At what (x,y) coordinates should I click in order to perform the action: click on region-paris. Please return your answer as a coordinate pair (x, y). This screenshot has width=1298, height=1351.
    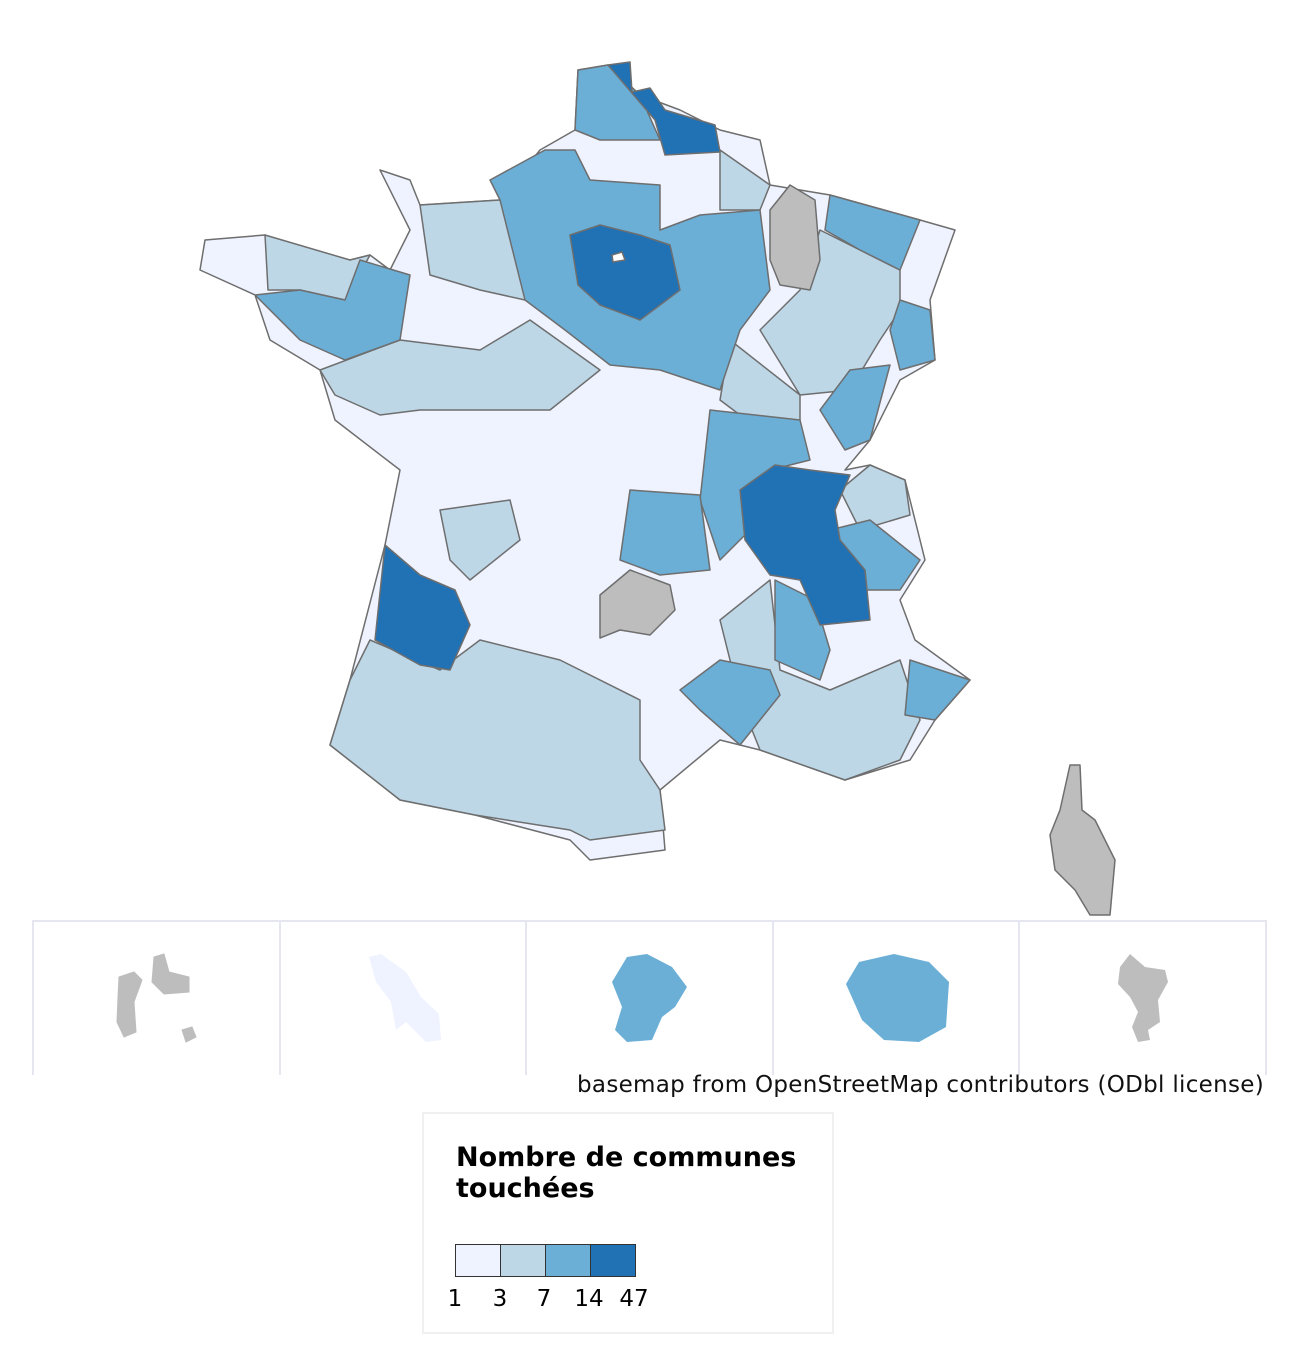
    Looking at the image, I should click on (618, 257).